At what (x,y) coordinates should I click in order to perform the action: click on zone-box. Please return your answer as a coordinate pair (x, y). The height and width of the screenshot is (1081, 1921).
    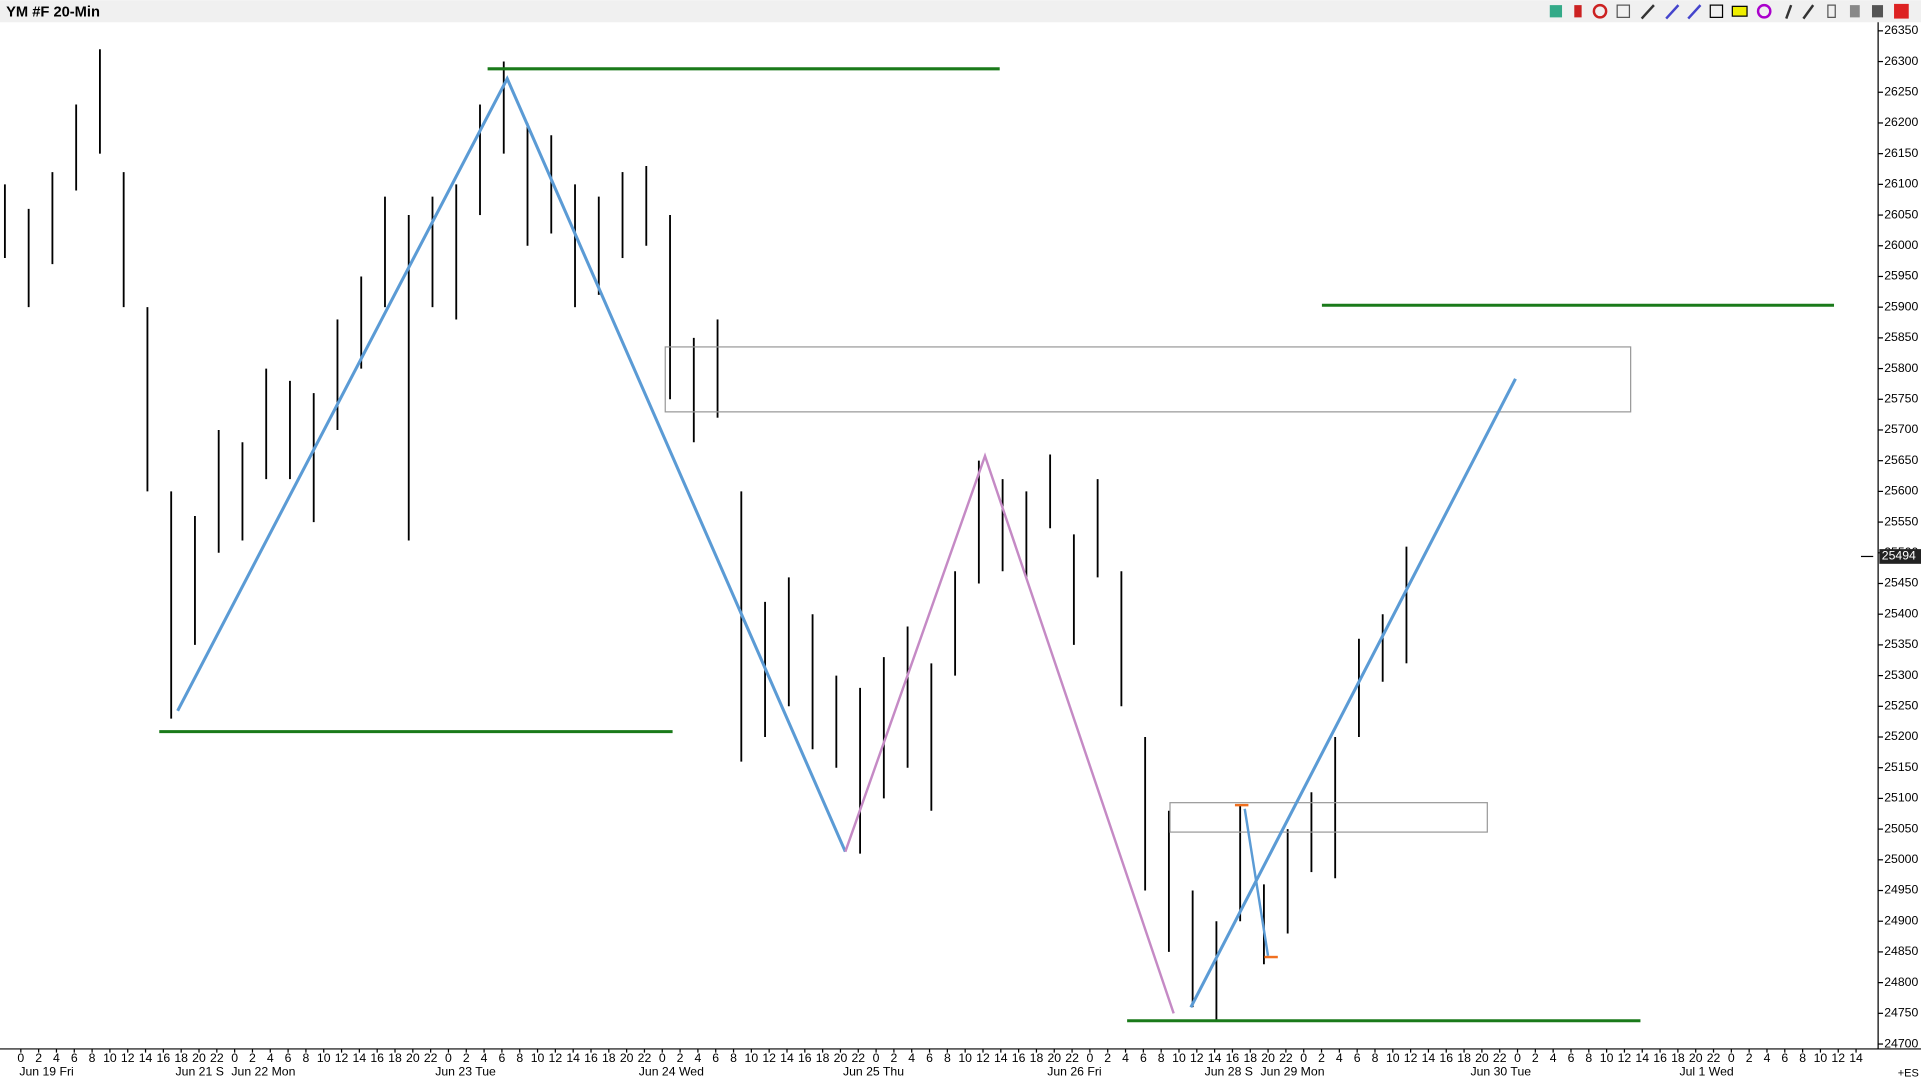
    Looking at the image, I should click on (1148, 379).